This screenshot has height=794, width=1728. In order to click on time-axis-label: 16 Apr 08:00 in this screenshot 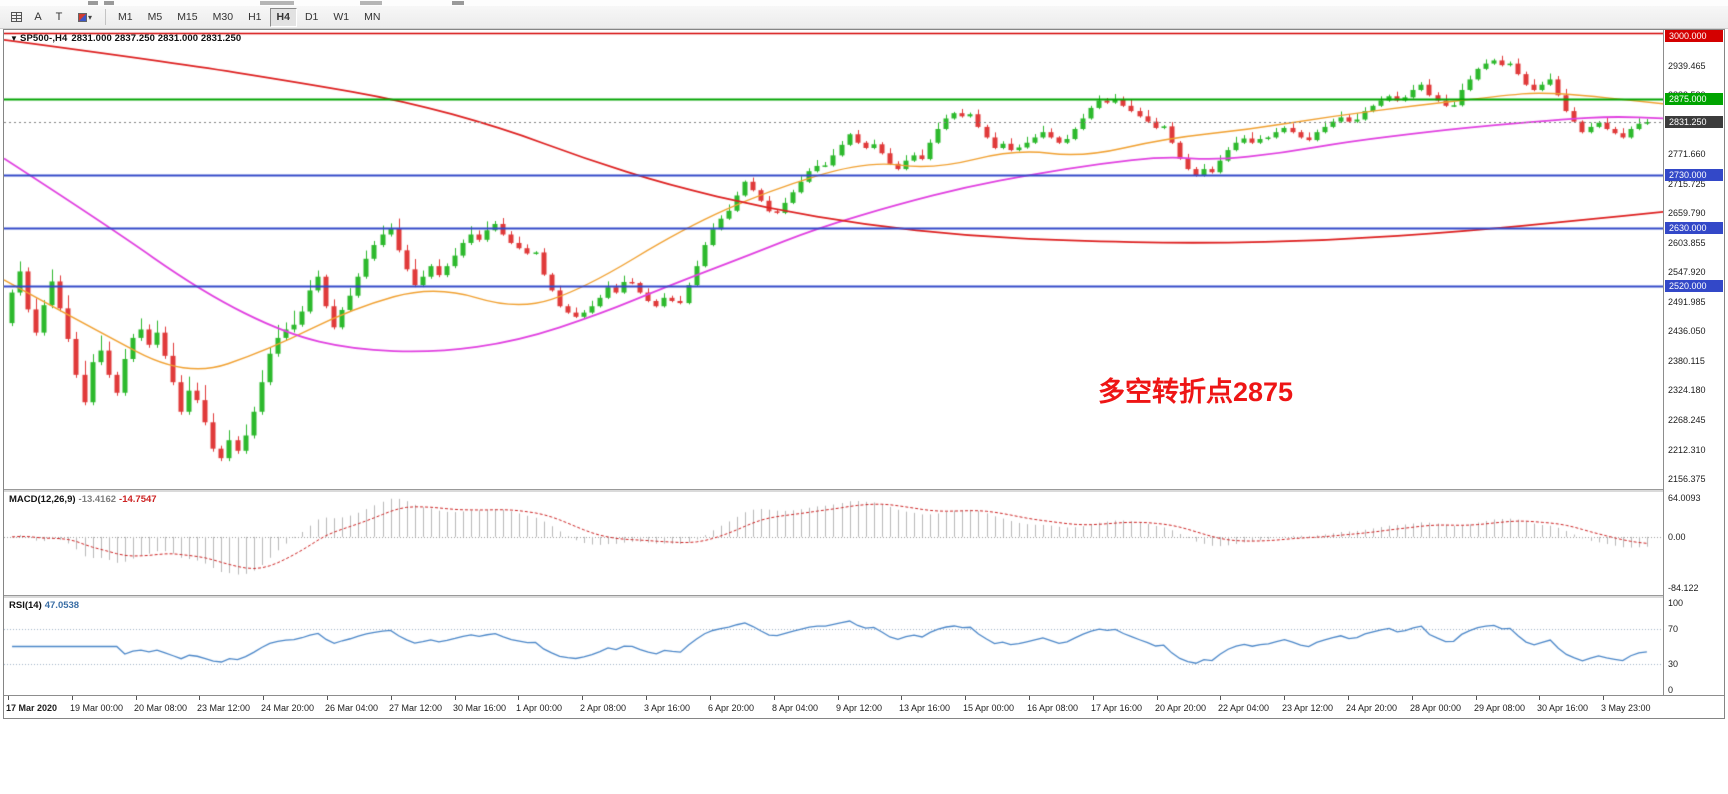, I will do `click(1053, 708)`.